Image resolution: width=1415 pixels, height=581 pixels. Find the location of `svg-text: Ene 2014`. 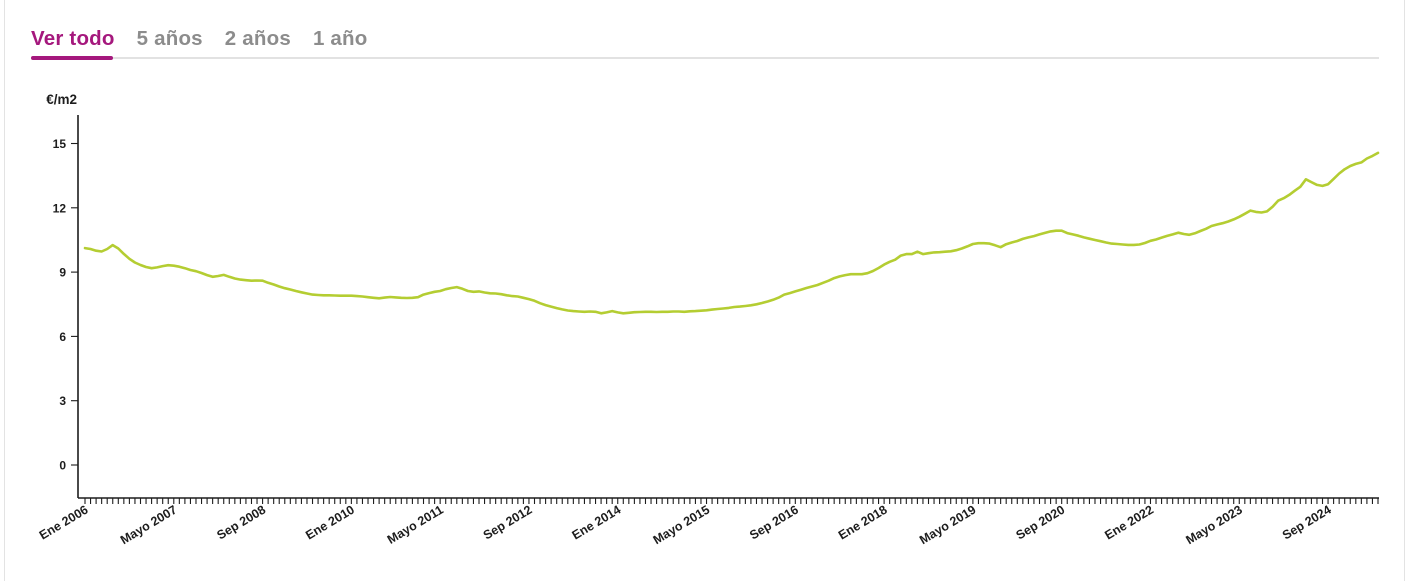

svg-text: Ene 2014 is located at coordinates (597, 523).